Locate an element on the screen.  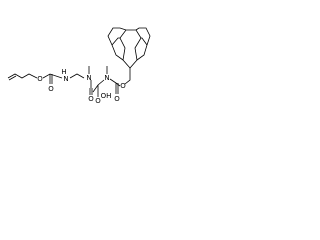
atom-label: OH is located at coordinates (106, 96).